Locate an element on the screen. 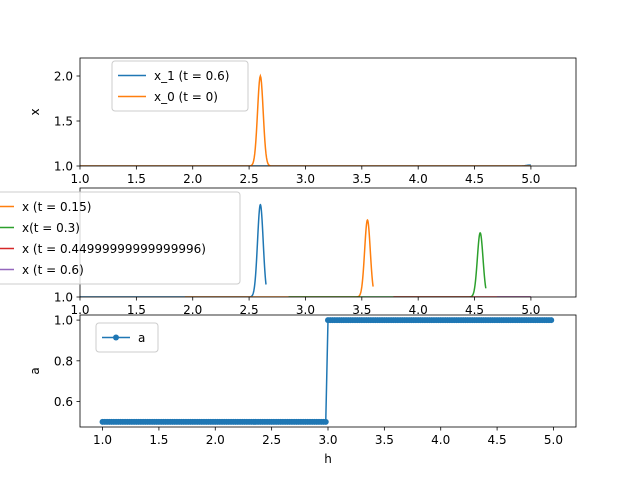 The width and height of the screenshot is (640, 480). legend-label: x_0 (t = 0) is located at coordinates (186, 97).